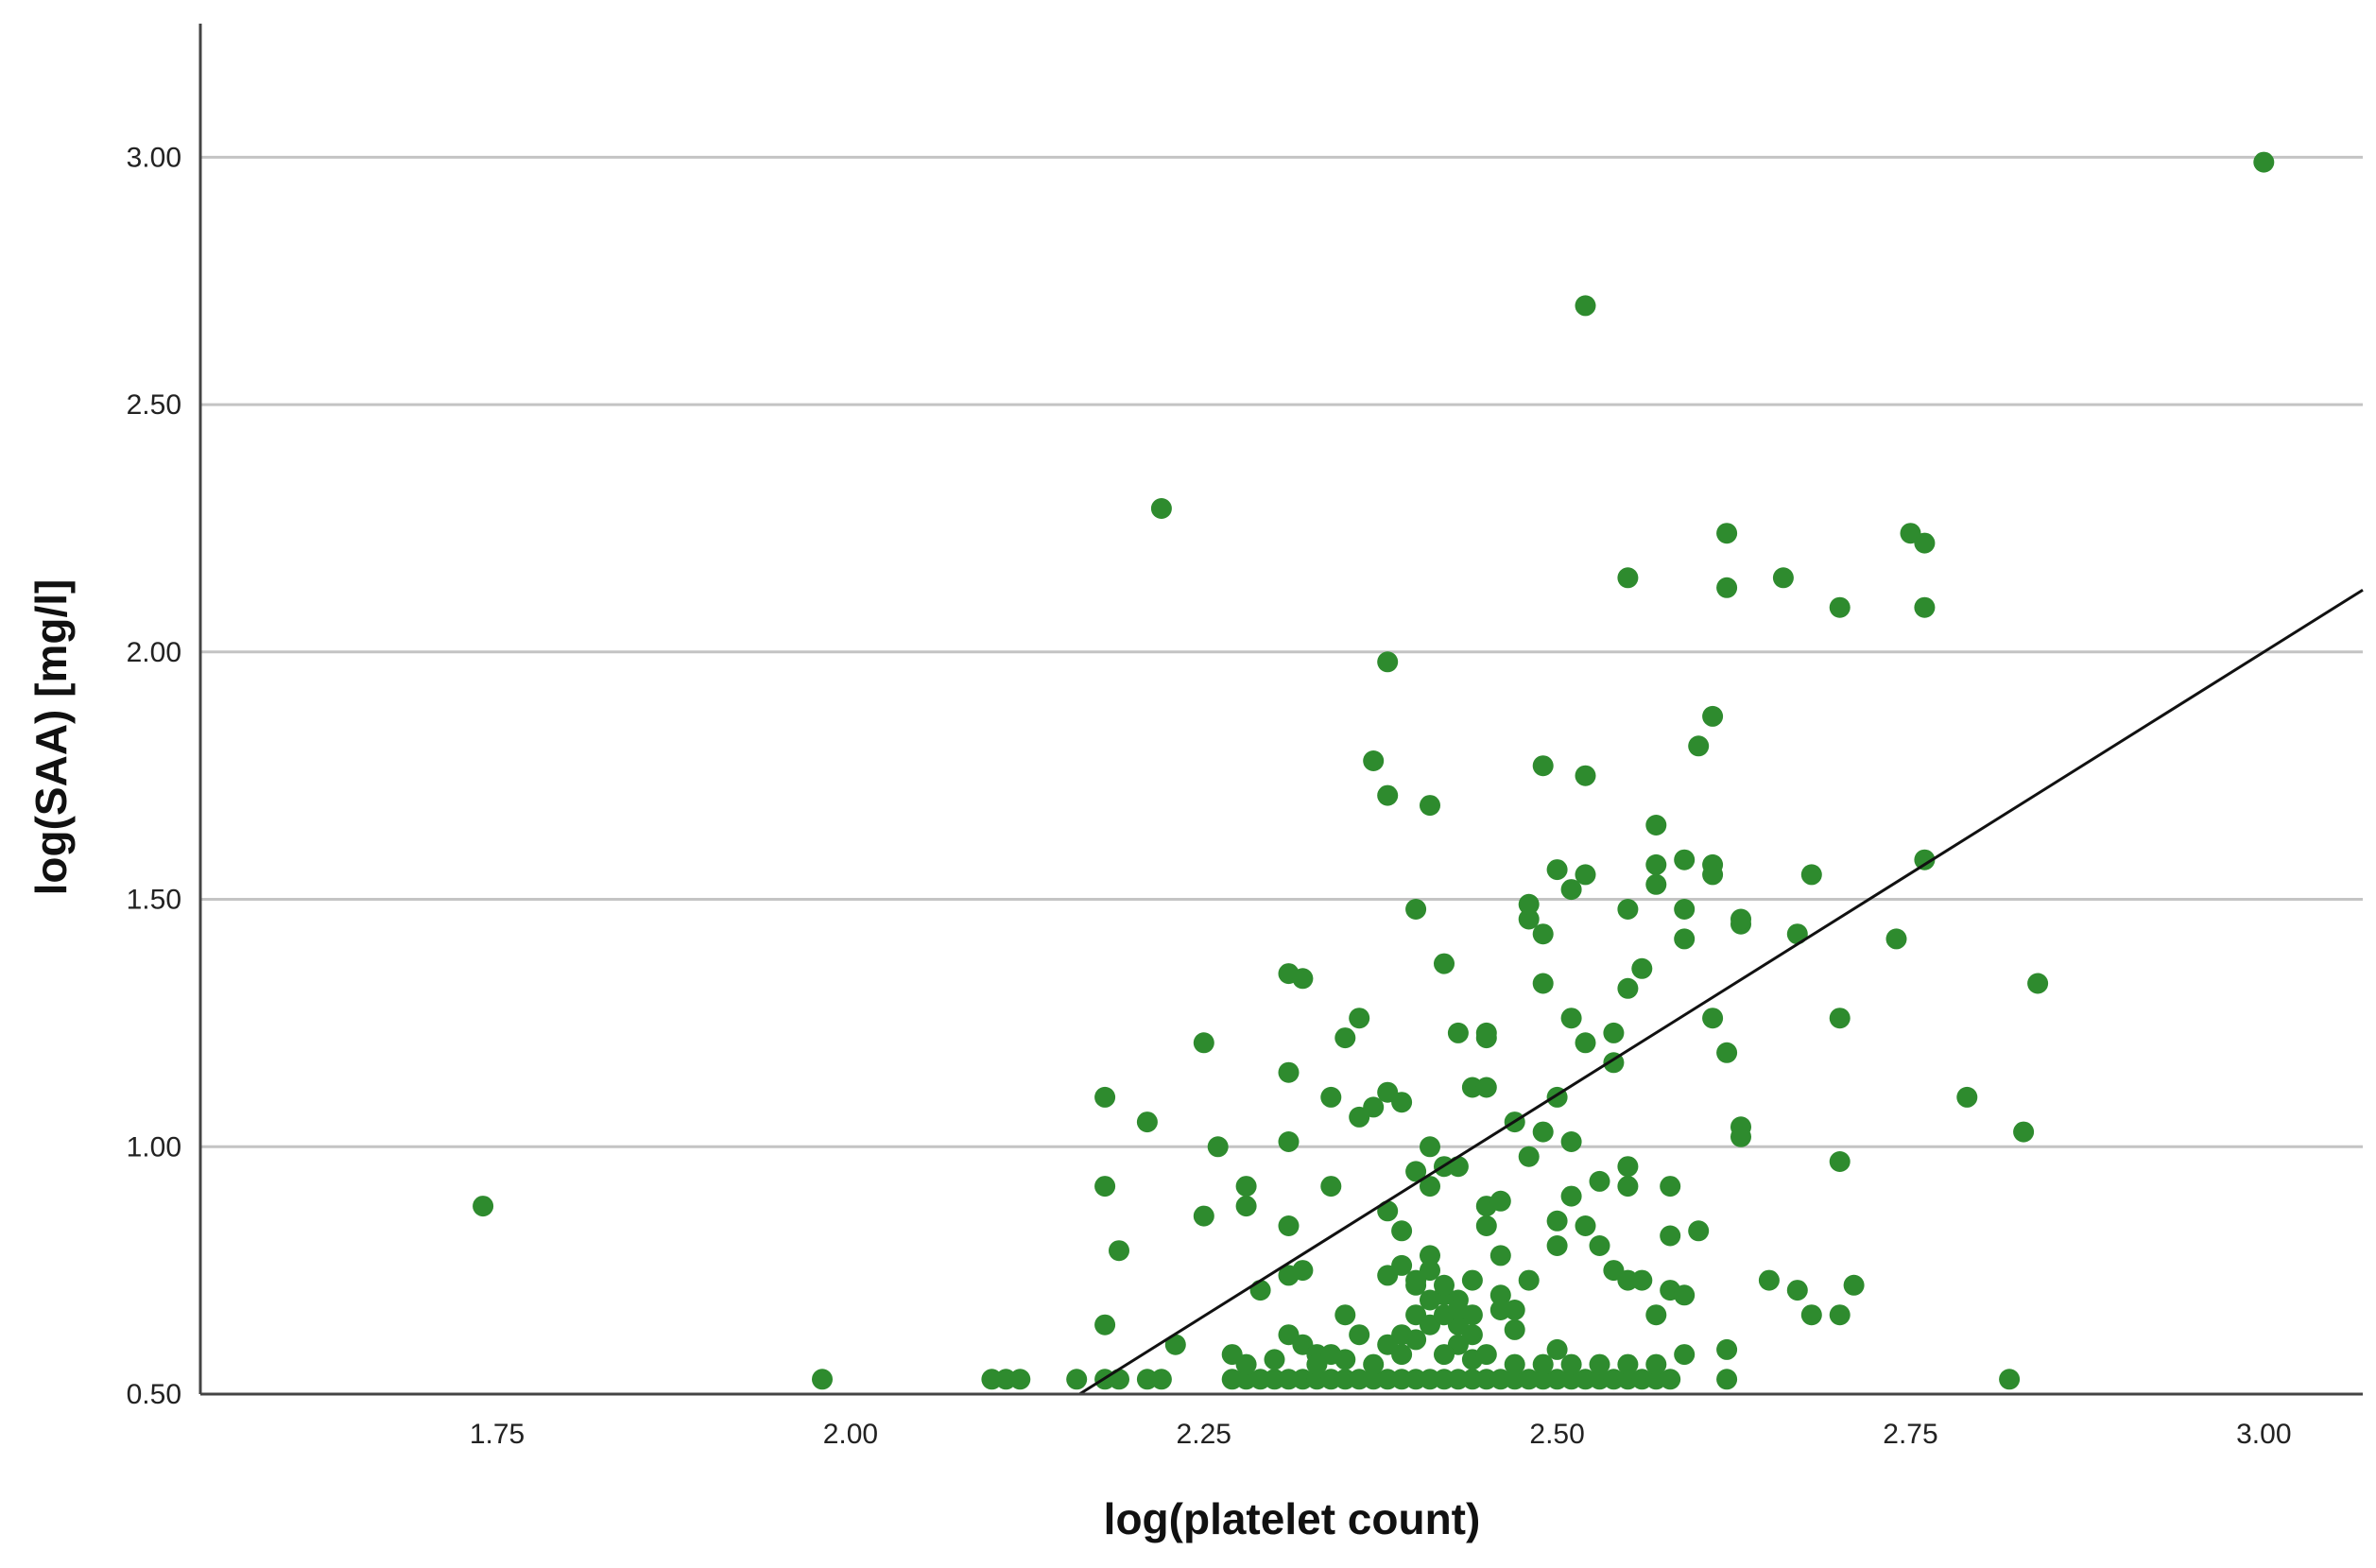 This screenshot has width=2376, height=1568. What do you see at coordinates (1292, 1518) in the screenshot?
I see `x-axis-title: log(platelet count)` at bounding box center [1292, 1518].